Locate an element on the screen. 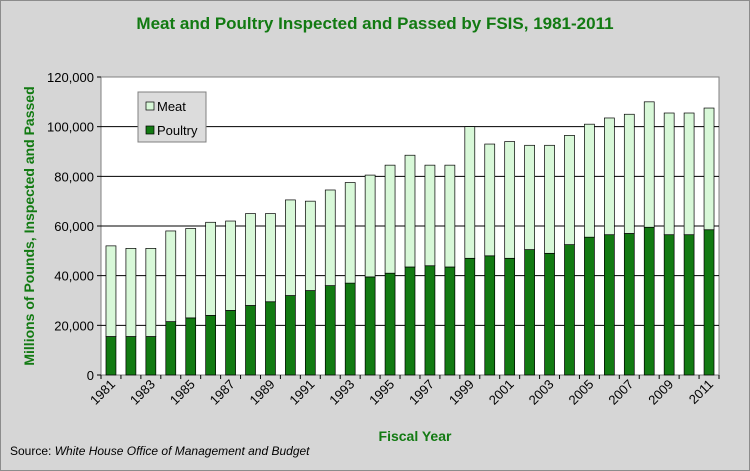 The height and width of the screenshot is (471, 750). bar-meat-1999 is located at coordinates (470, 192).